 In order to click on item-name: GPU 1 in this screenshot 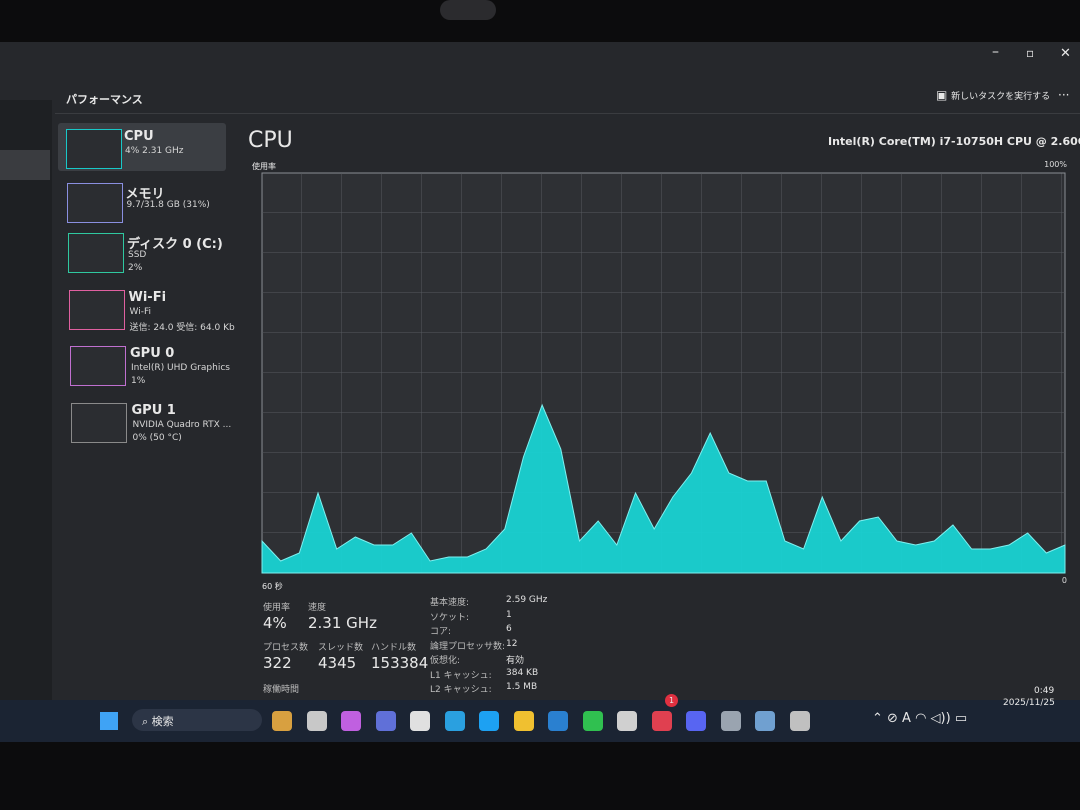, I will do `click(153, 410)`.